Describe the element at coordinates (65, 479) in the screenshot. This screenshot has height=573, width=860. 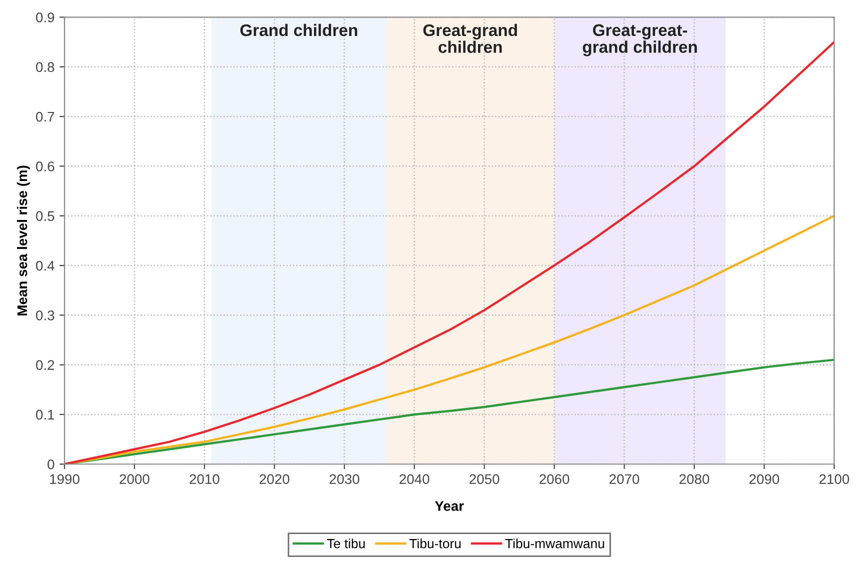
I see `x-tick-label: 1990` at that location.